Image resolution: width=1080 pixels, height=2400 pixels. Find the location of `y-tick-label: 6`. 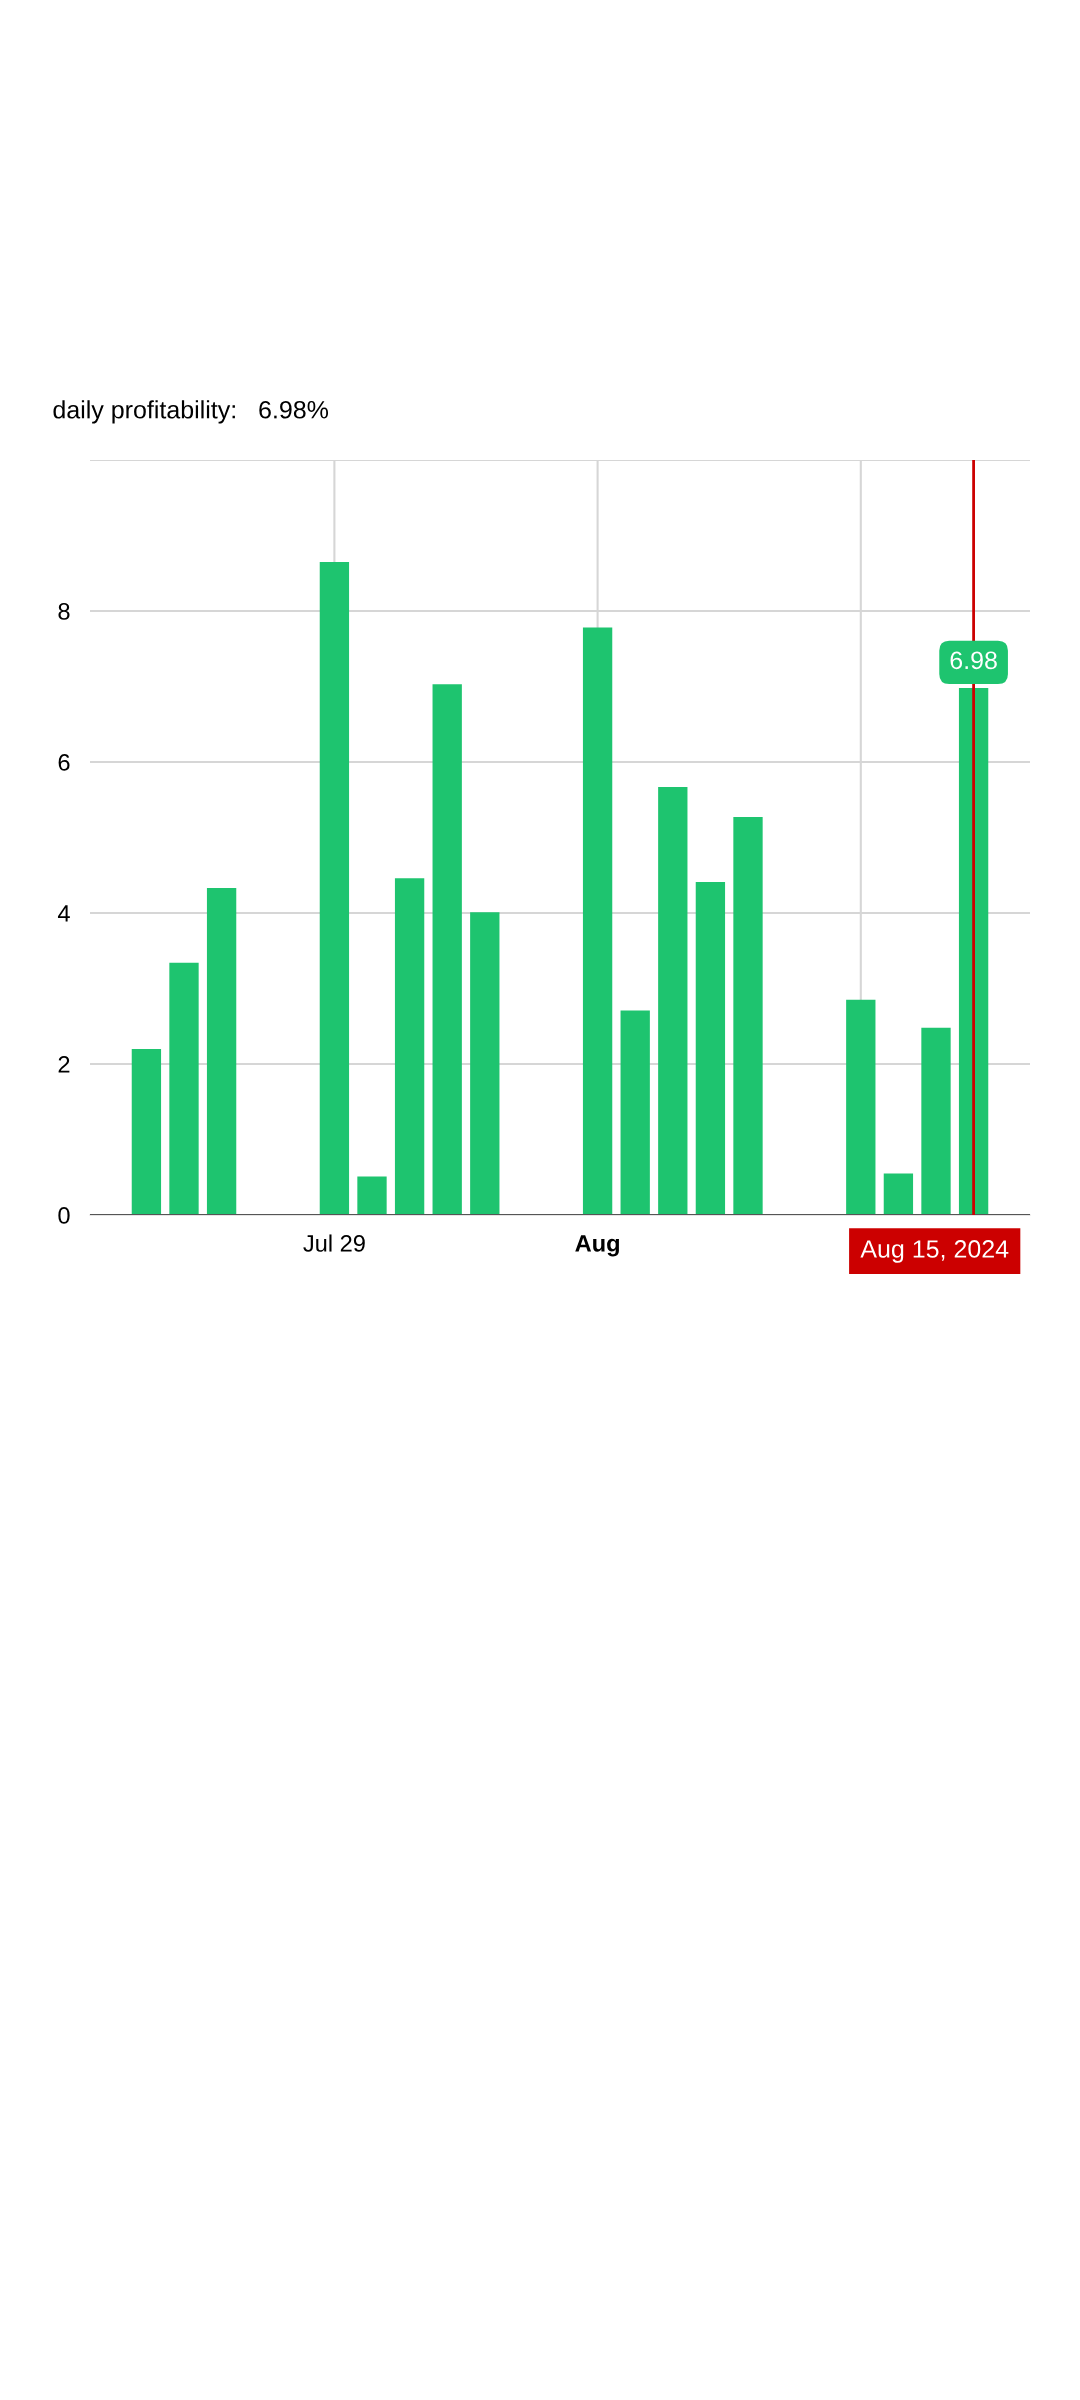

y-tick-label: 6 is located at coordinates (64, 762).